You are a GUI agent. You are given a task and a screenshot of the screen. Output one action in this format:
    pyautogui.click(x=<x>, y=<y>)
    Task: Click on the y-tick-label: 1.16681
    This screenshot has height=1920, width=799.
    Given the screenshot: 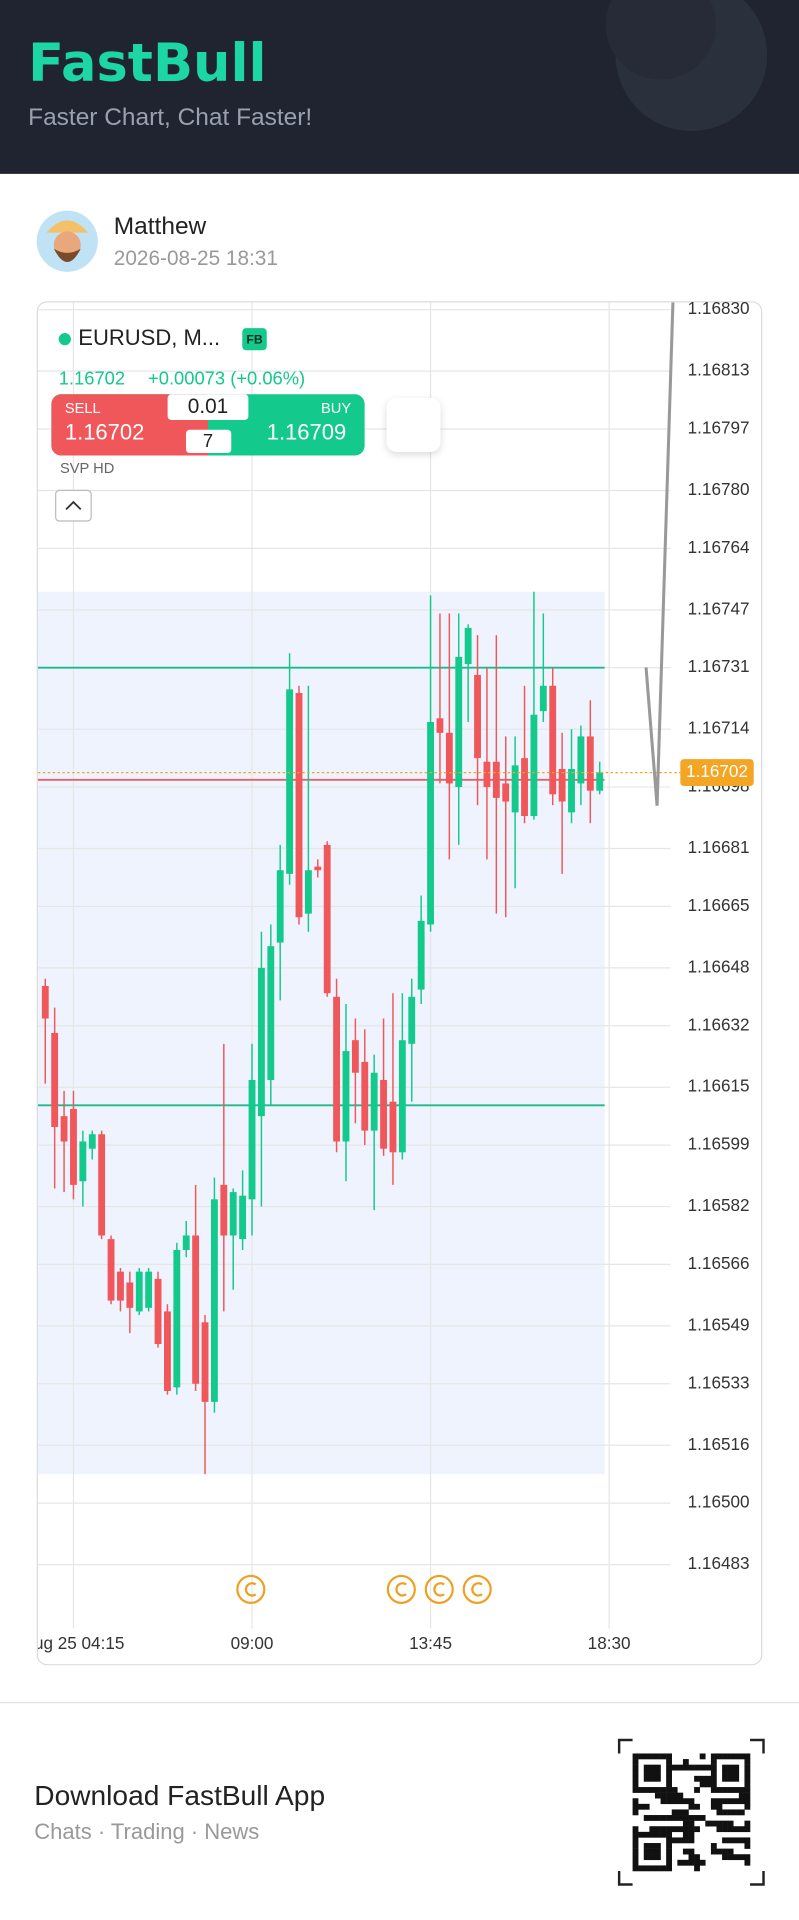 What is the action you would take?
    pyautogui.click(x=719, y=847)
    